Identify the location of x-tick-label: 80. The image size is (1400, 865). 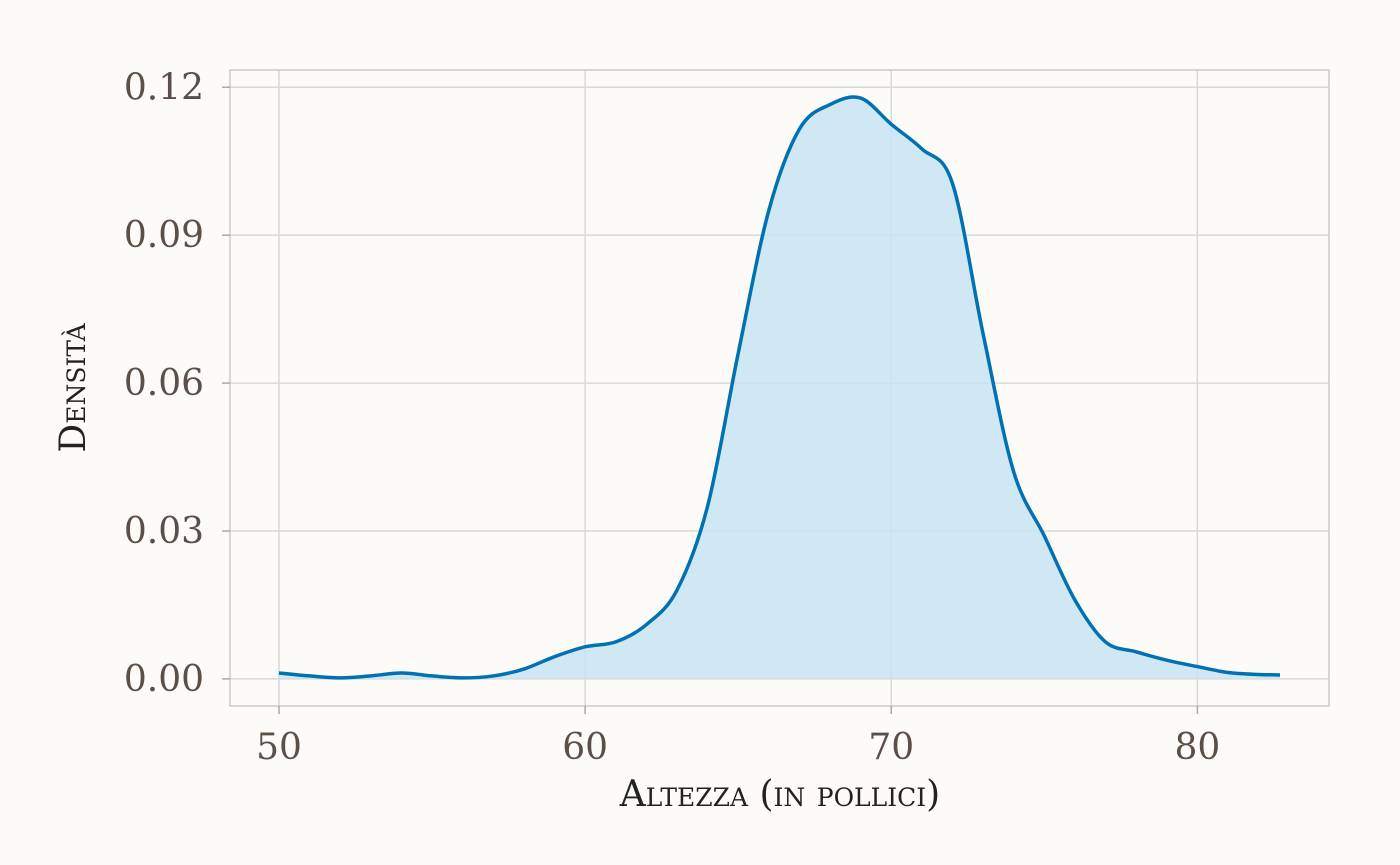
(1197, 747).